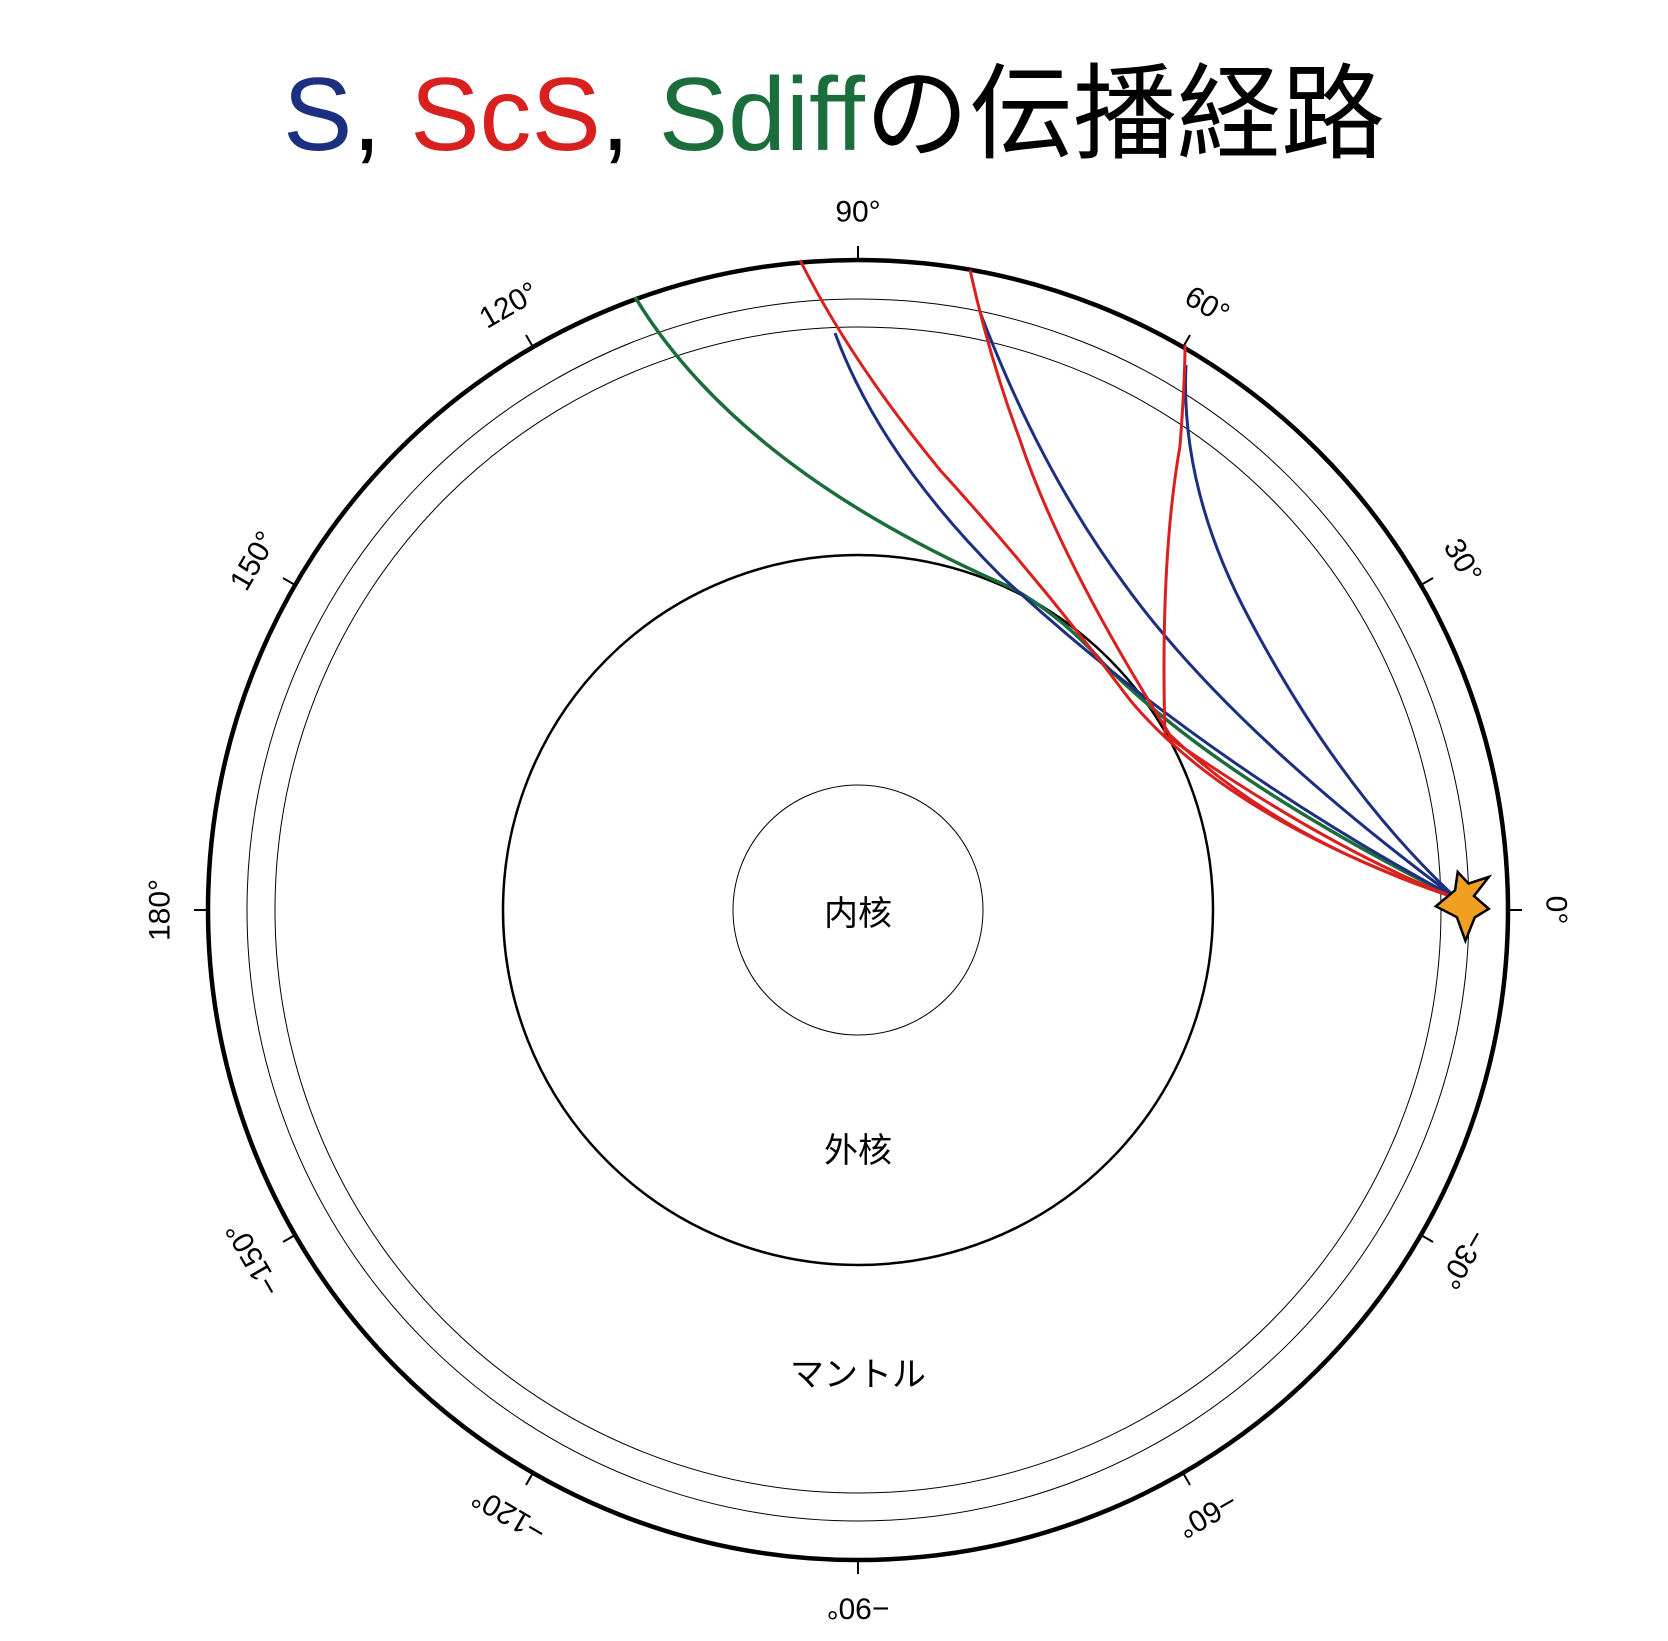 The image size is (1668, 1641). I want to click on tick-label: 30°, so click(1462, 561).